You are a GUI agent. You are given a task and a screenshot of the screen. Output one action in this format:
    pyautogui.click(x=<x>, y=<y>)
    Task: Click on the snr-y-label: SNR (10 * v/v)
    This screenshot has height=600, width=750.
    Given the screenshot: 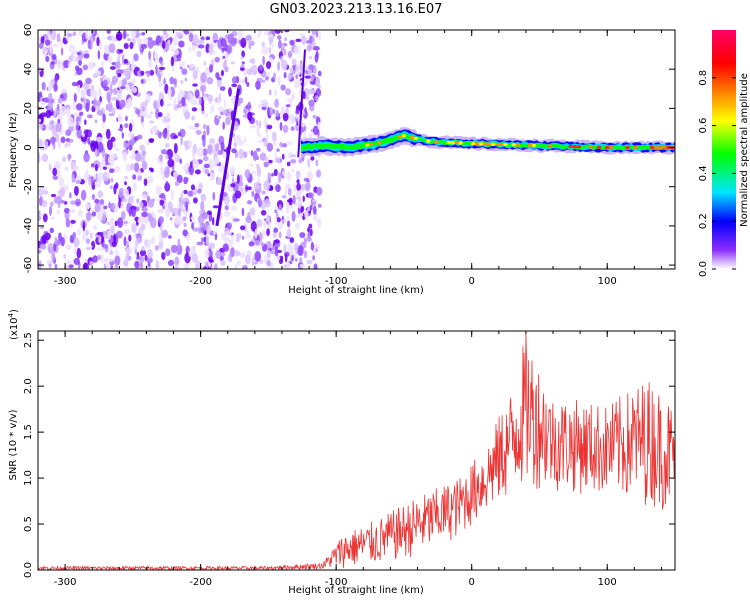 What is the action you would take?
    pyautogui.click(x=13, y=444)
    